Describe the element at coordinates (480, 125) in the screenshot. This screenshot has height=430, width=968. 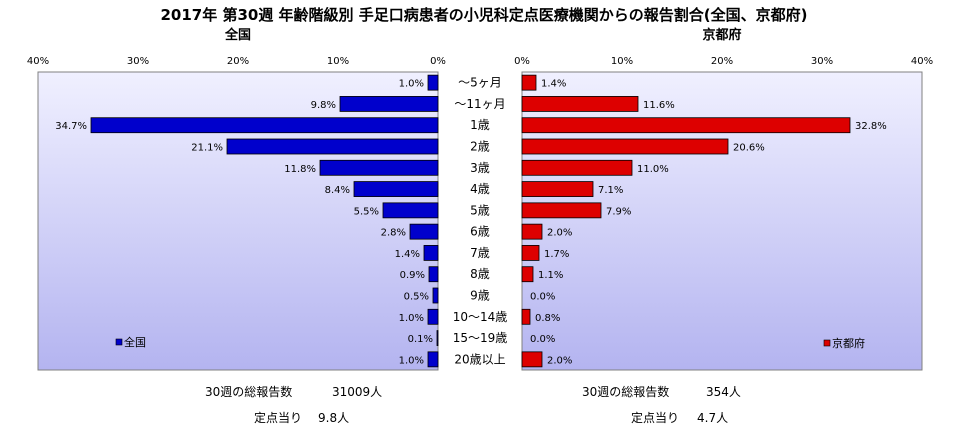
I see `category-label: 1歳` at that location.